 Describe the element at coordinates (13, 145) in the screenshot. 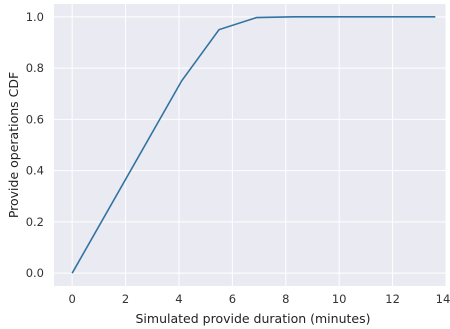

I see `y-axis-label: Provide operations CDF` at that location.